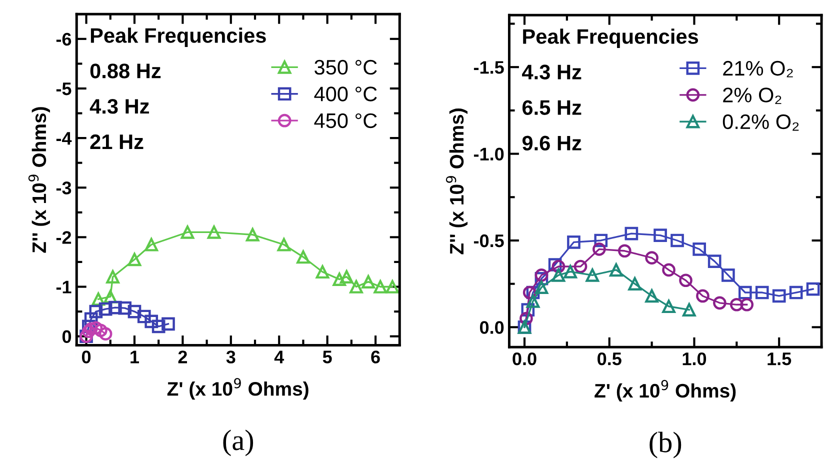 The width and height of the screenshot is (824, 471). Describe the element at coordinates (64, 39) in the screenshot. I see `y-tick-label: -6` at that location.